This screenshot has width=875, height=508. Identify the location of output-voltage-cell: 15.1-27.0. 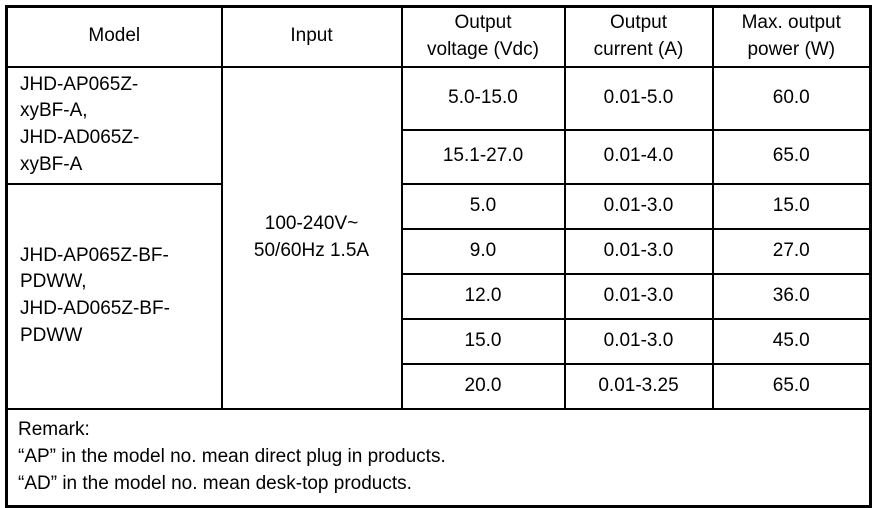
(483, 156).